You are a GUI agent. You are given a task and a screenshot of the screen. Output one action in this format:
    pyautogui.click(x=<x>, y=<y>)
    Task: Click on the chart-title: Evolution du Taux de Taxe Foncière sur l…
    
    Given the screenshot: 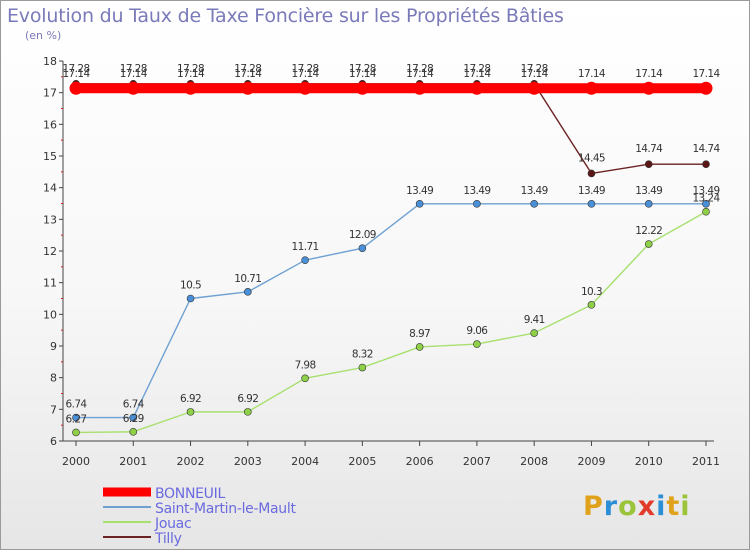 What is the action you would take?
    pyautogui.click(x=285, y=16)
    